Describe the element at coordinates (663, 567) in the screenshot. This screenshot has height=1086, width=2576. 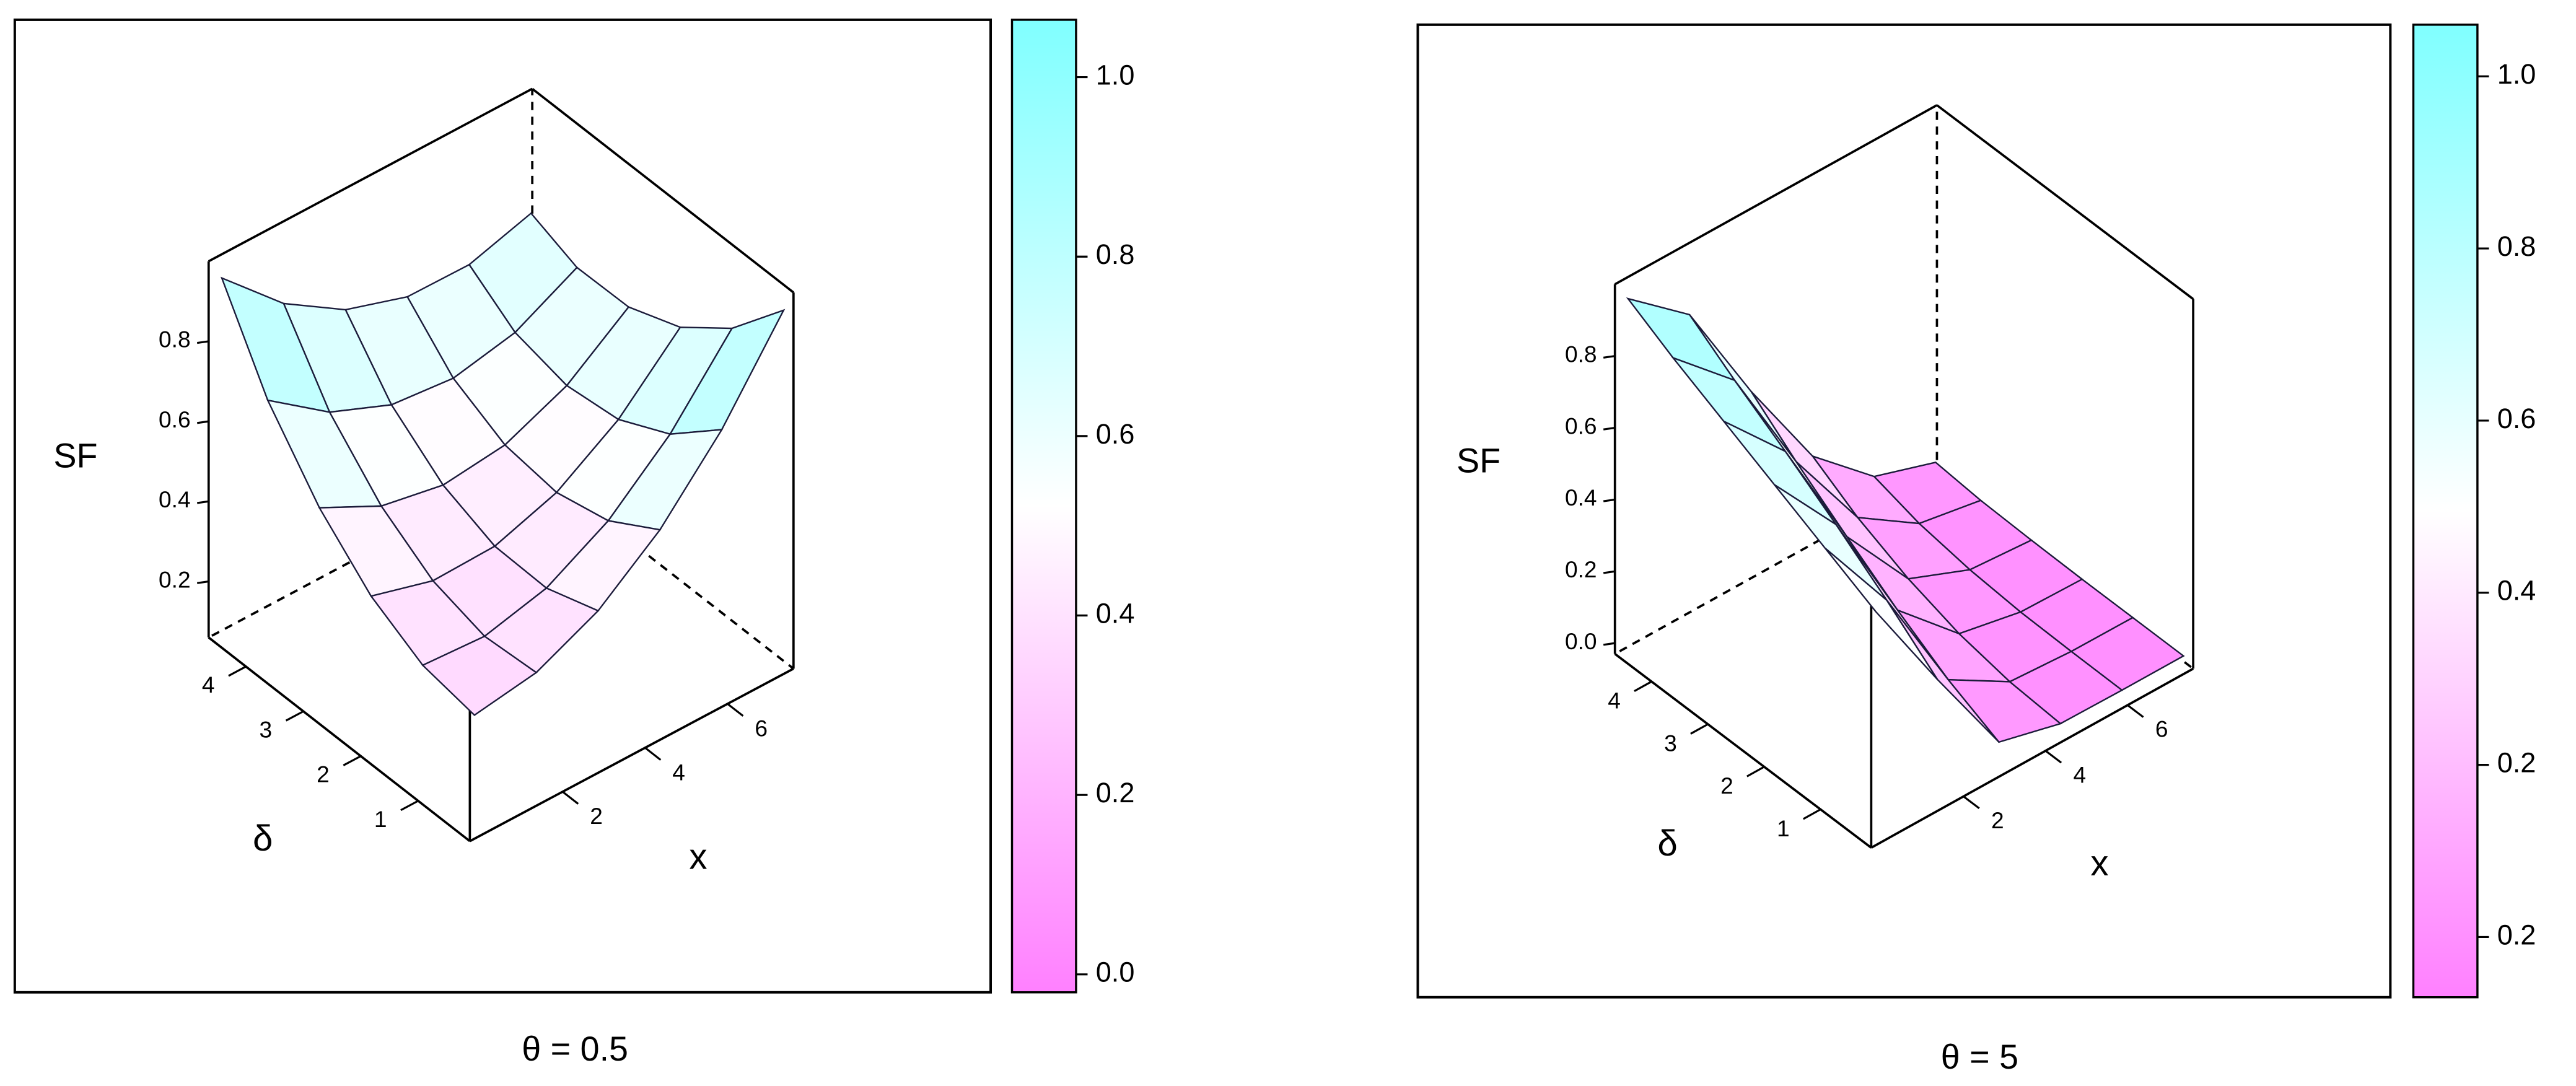
I see `box-hidden-edge` at that location.